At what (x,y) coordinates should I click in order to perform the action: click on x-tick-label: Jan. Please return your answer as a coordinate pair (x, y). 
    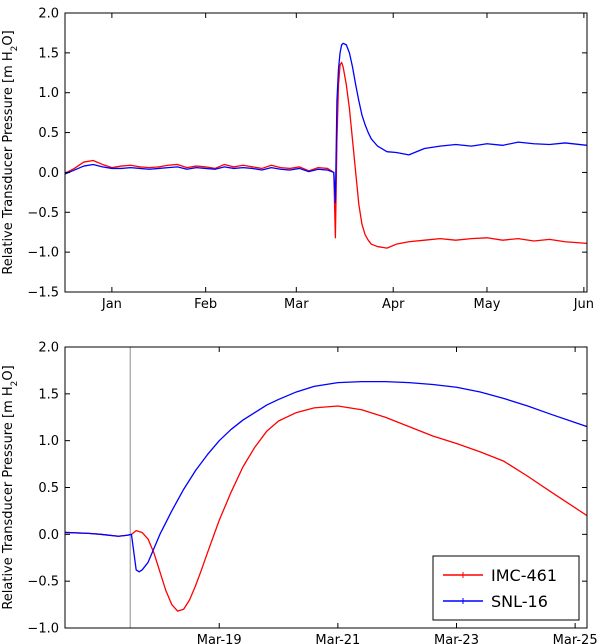
    Looking at the image, I should click on (111, 304).